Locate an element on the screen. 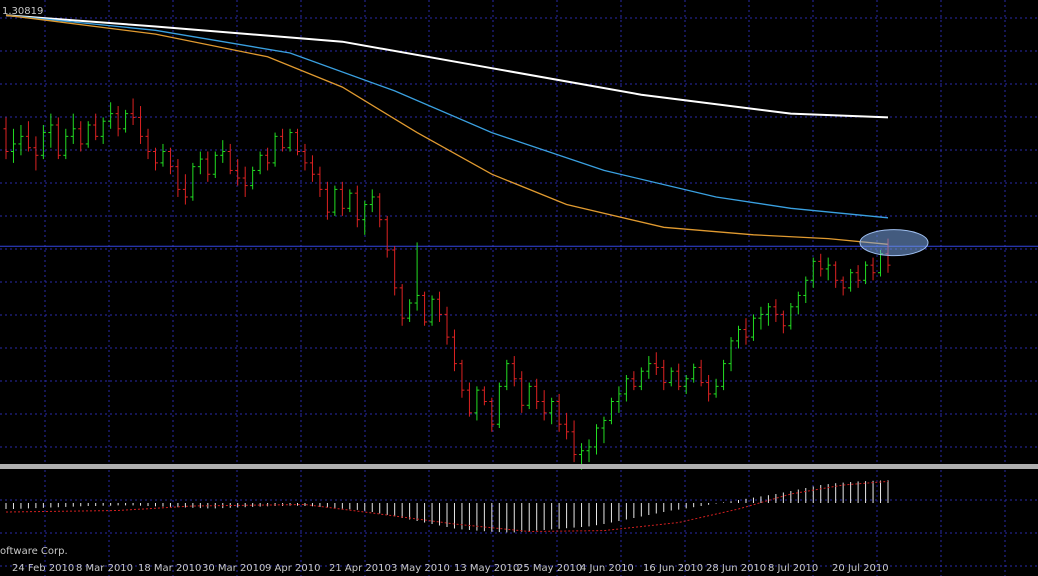  x-tick-label: 3 May 2010 is located at coordinates (420, 568).